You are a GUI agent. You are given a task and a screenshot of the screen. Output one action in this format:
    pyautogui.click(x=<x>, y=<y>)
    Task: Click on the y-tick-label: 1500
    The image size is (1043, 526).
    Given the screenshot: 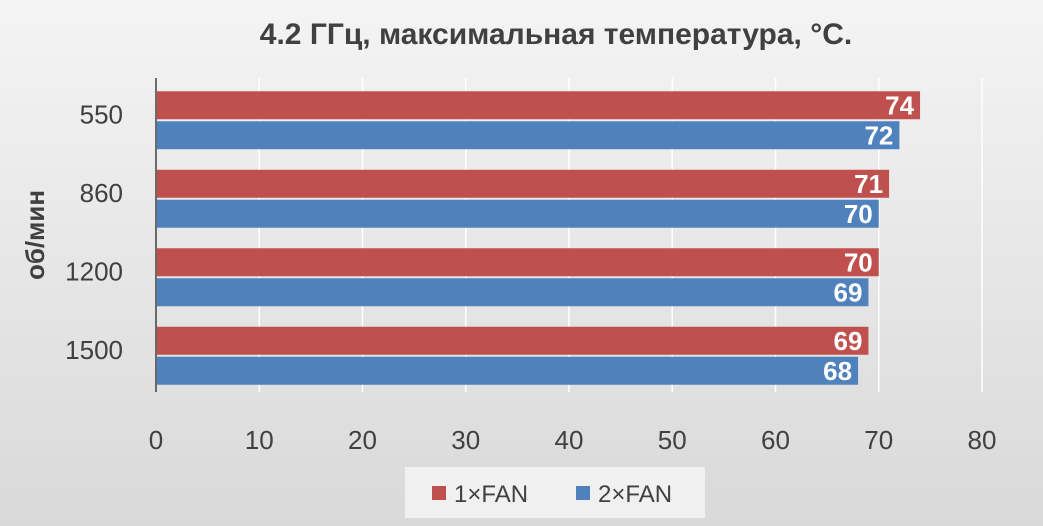 What is the action you would take?
    pyautogui.click(x=94, y=350)
    